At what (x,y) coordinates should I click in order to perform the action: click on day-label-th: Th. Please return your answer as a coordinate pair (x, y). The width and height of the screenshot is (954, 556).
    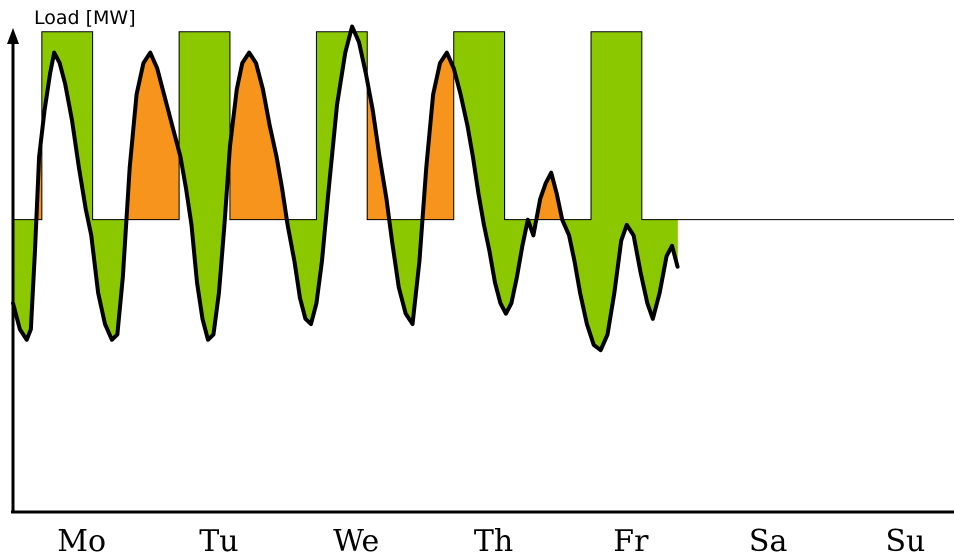
    Looking at the image, I should click on (493, 540).